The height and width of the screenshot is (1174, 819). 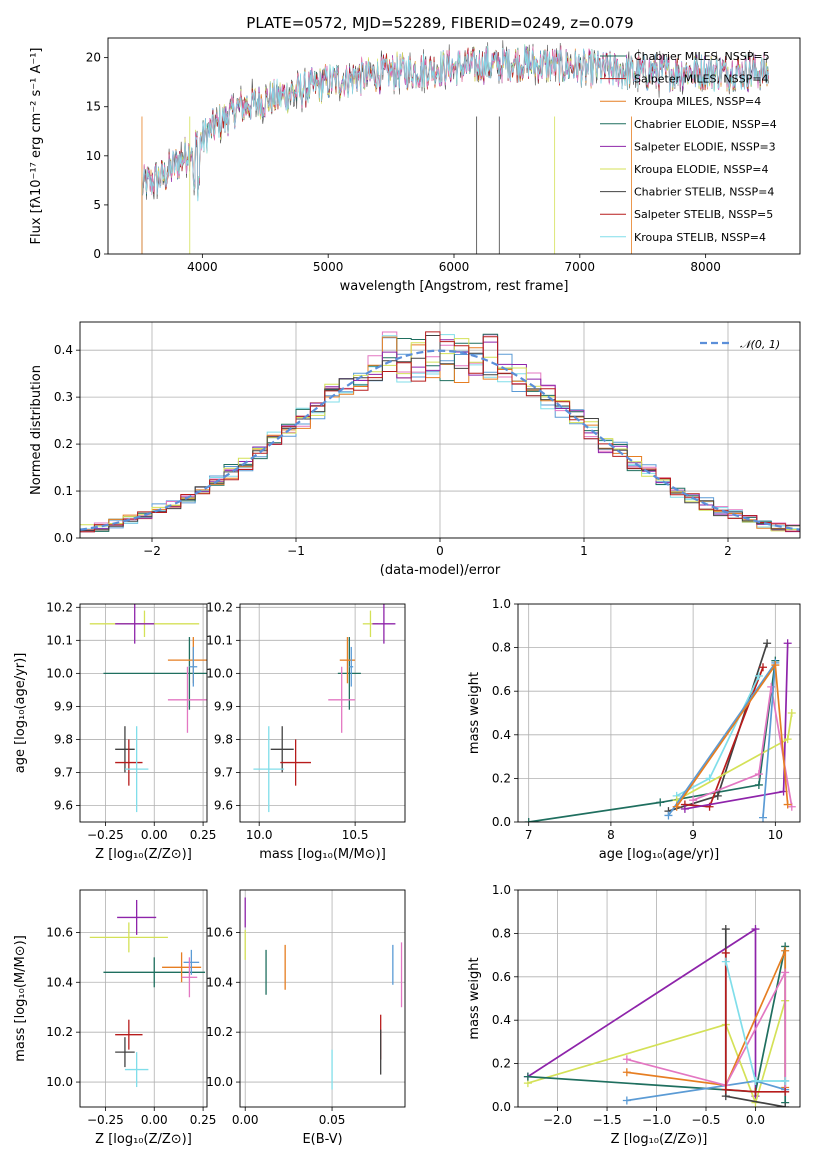 What do you see at coordinates (697, 101) in the screenshot?
I see `legend-entry: Kroupa MILES, NSSP=4` at bounding box center [697, 101].